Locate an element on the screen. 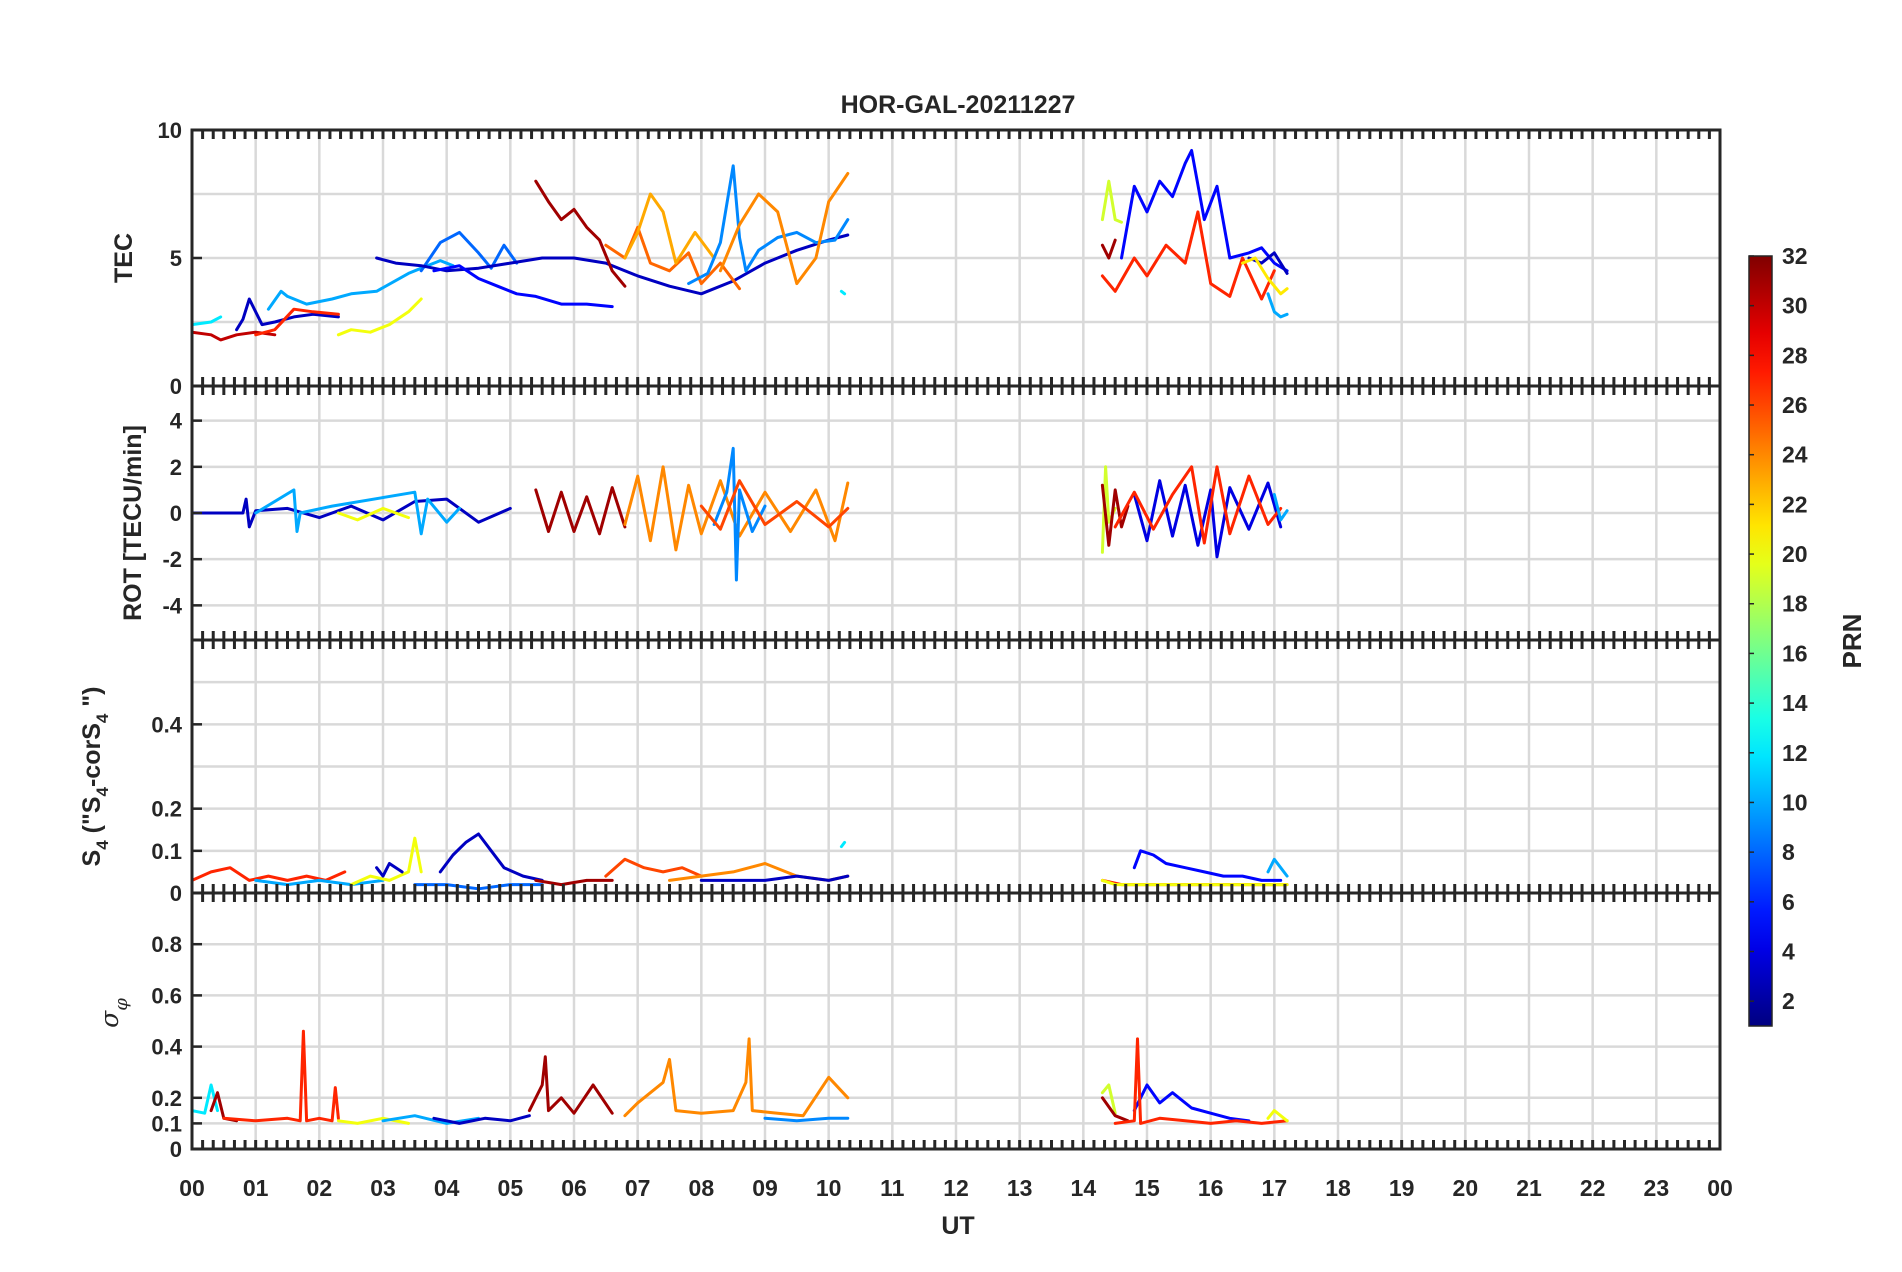  colorbar-tick-label: 14 is located at coordinates (1795, 703).